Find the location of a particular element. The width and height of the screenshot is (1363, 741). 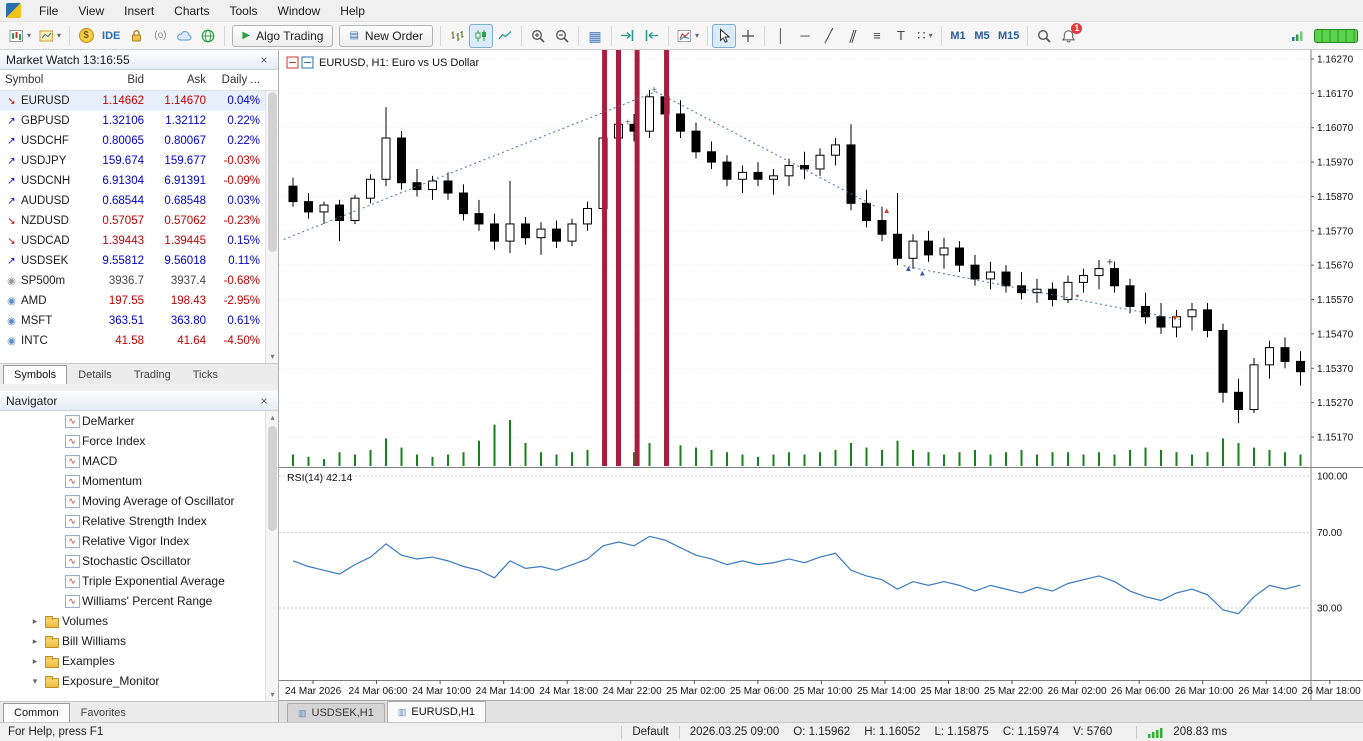

navigator-item-williams-percent-range: ∿ Williams' Percent Range is located at coordinates (139, 601).